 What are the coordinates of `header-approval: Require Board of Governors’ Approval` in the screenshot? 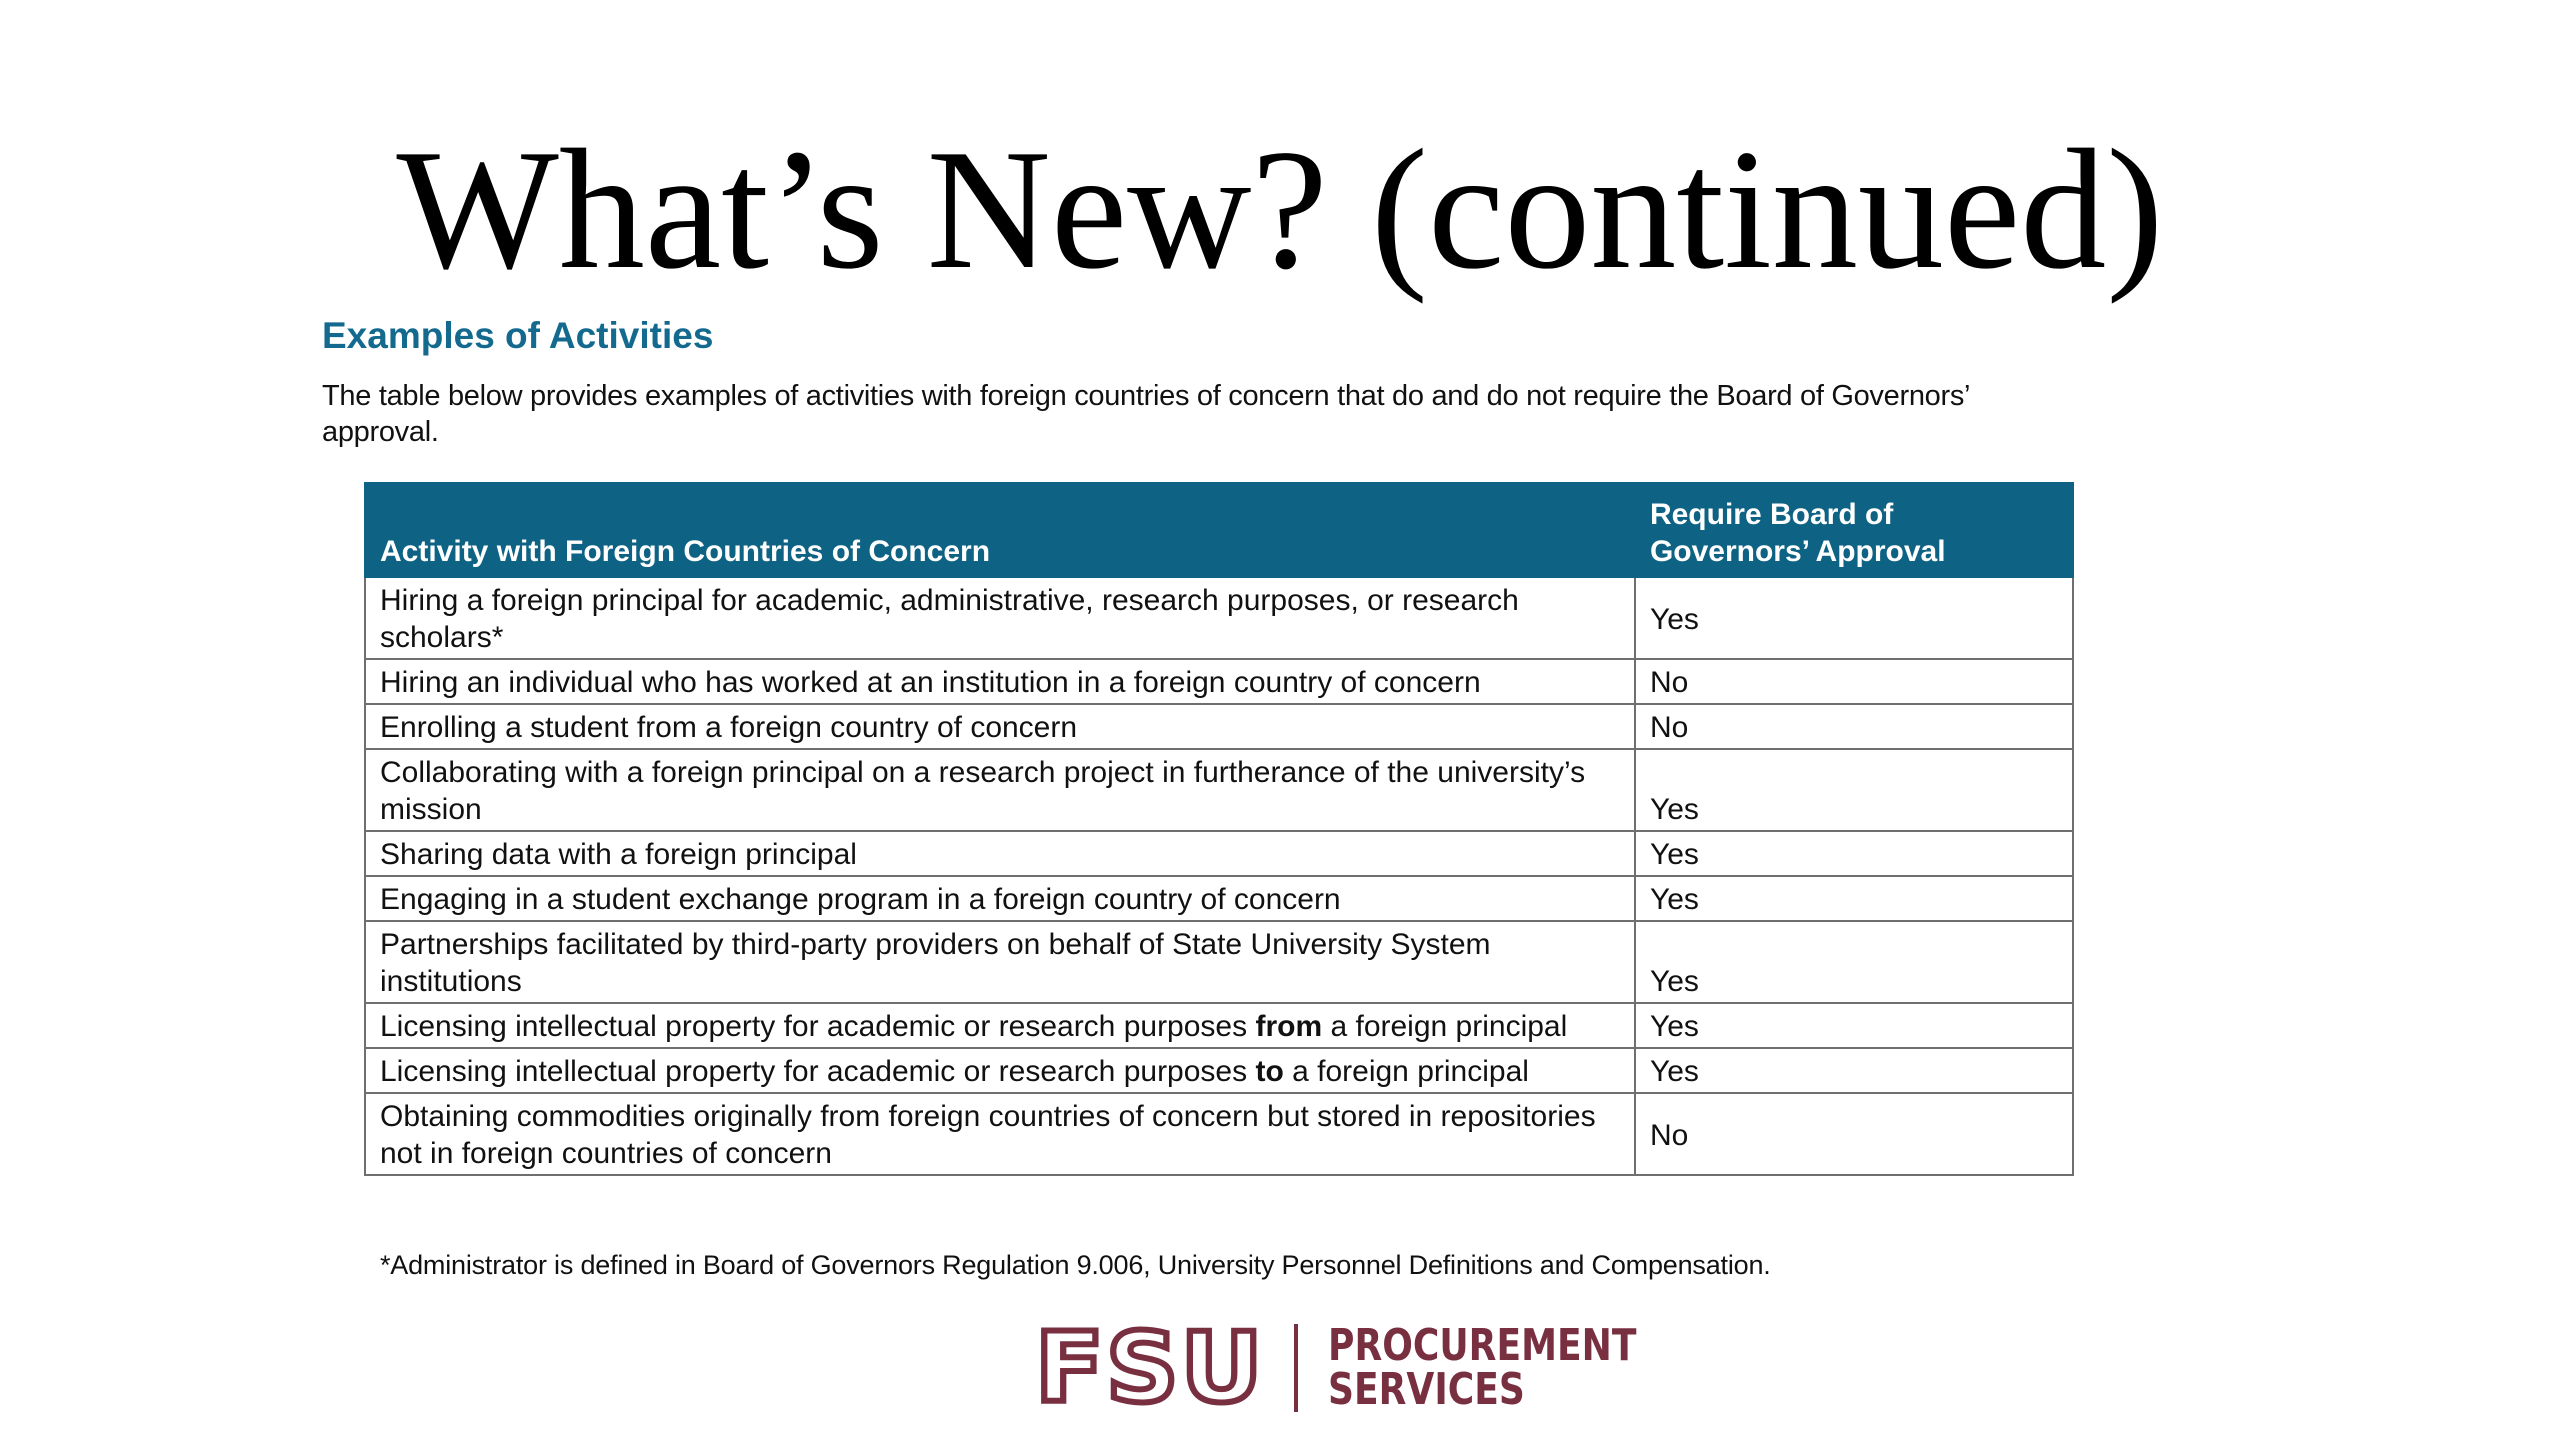 It's located at (1854, 530).